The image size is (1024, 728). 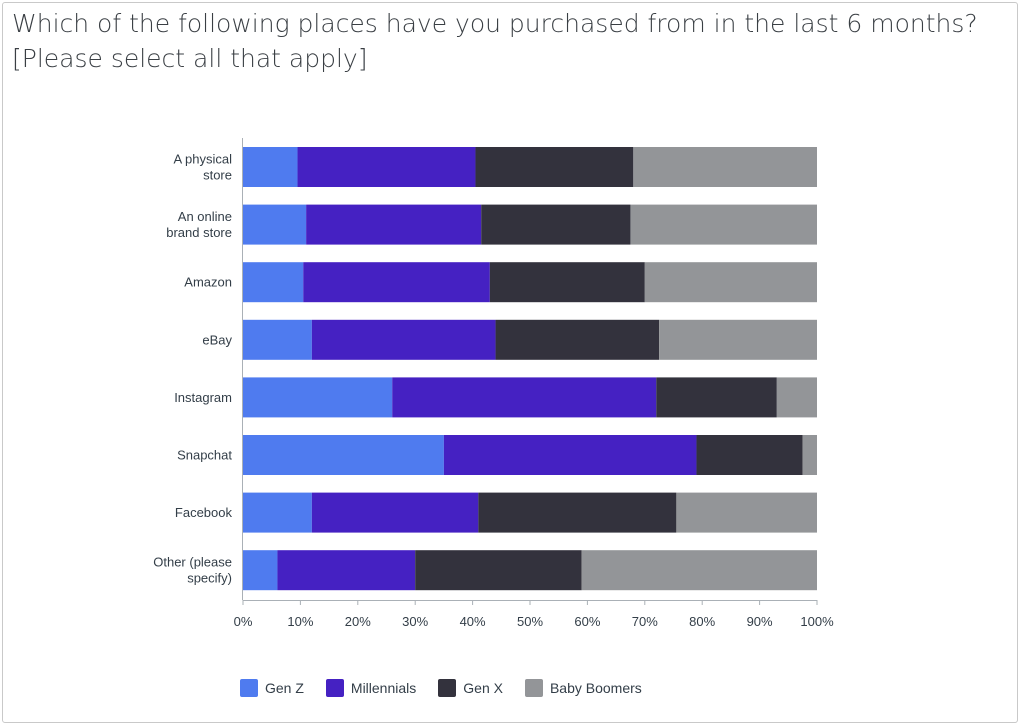 I want to click on legend-item: Gen Z, so click(x=272, y=688).